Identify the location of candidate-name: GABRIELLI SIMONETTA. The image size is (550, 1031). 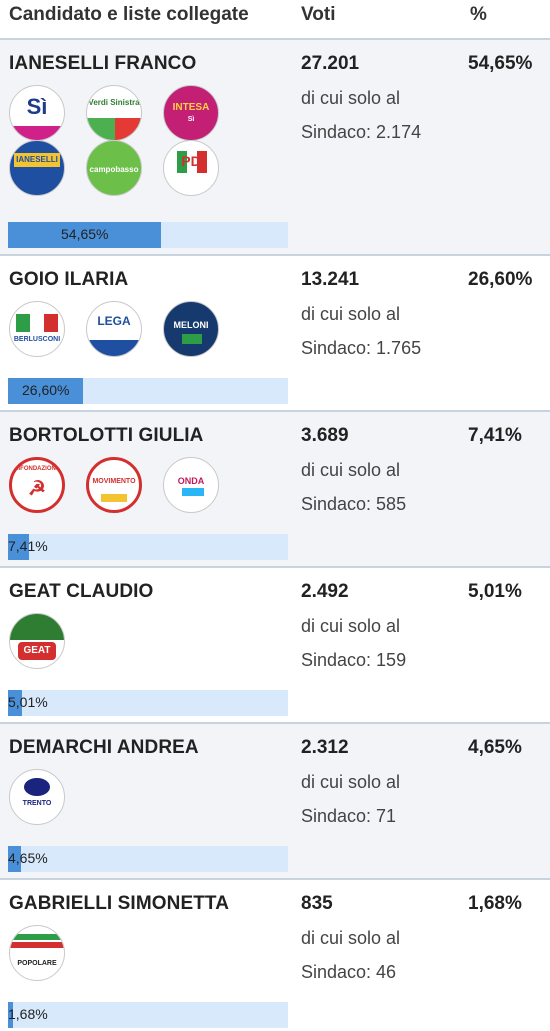
(119, 903).